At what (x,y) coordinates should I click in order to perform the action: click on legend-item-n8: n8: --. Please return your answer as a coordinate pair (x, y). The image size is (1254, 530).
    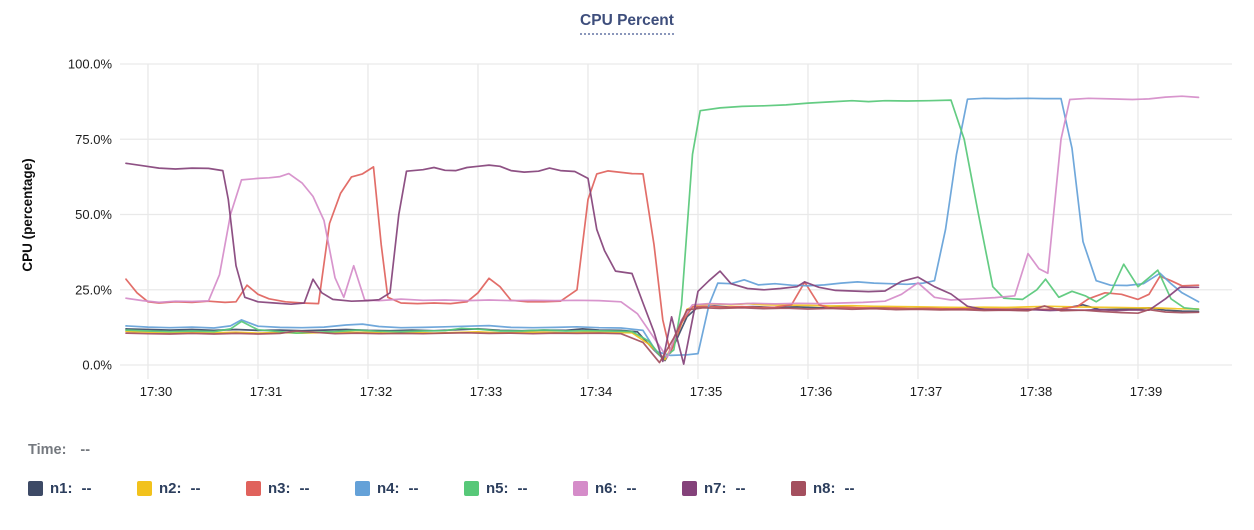
    Looking at the image, I should click on (845, 488).